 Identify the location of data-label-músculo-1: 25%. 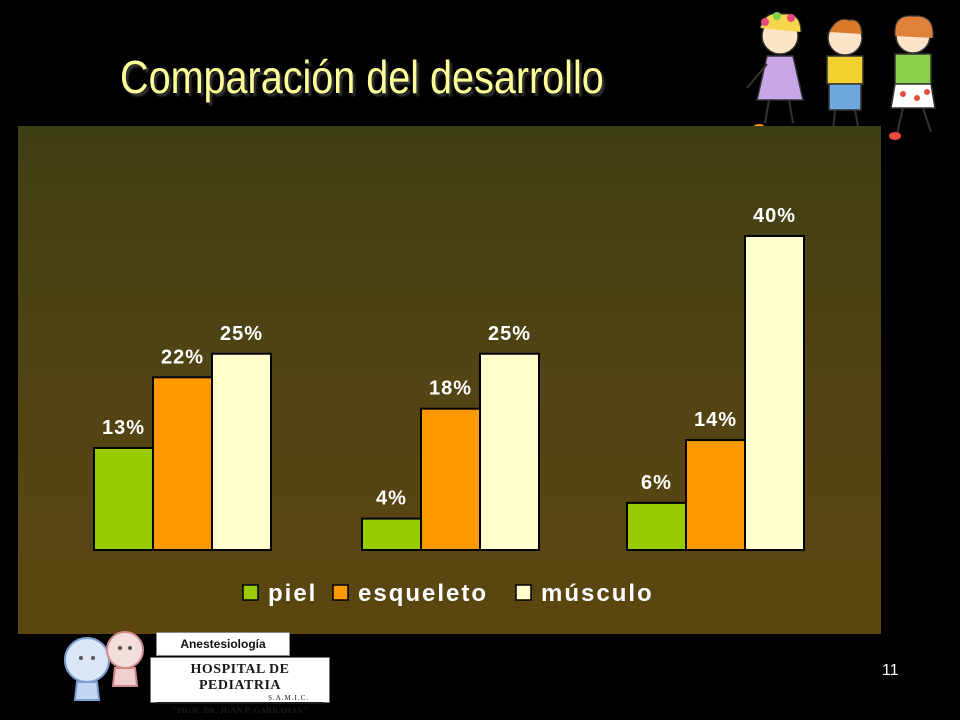
(241, 334).